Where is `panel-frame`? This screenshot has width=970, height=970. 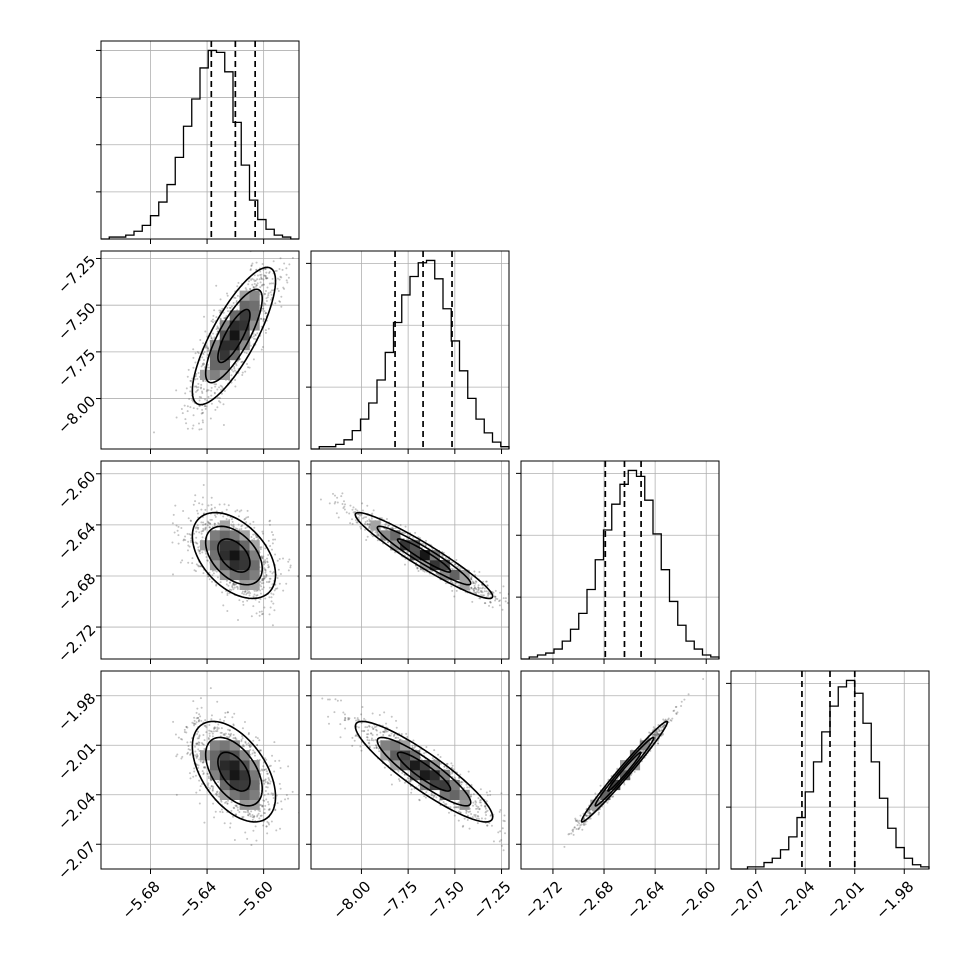 panel-frame is located at coordinates (200, 140).